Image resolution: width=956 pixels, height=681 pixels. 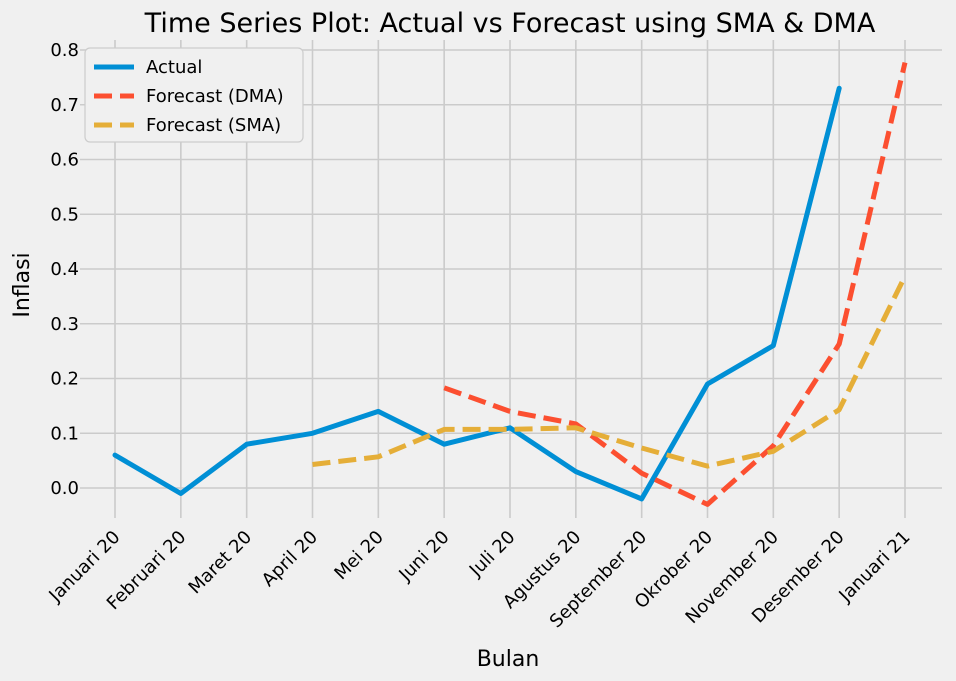 What do you see at coordinates (22, 284) in the screenshot?
I see `y-axis-label: Inflasi` at bounding box center [22, 284].